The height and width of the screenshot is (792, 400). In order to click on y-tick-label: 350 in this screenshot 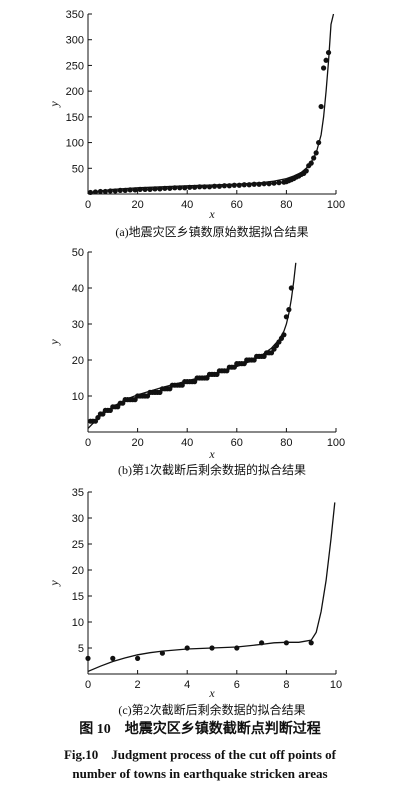, I will do `click(75, 15)`.